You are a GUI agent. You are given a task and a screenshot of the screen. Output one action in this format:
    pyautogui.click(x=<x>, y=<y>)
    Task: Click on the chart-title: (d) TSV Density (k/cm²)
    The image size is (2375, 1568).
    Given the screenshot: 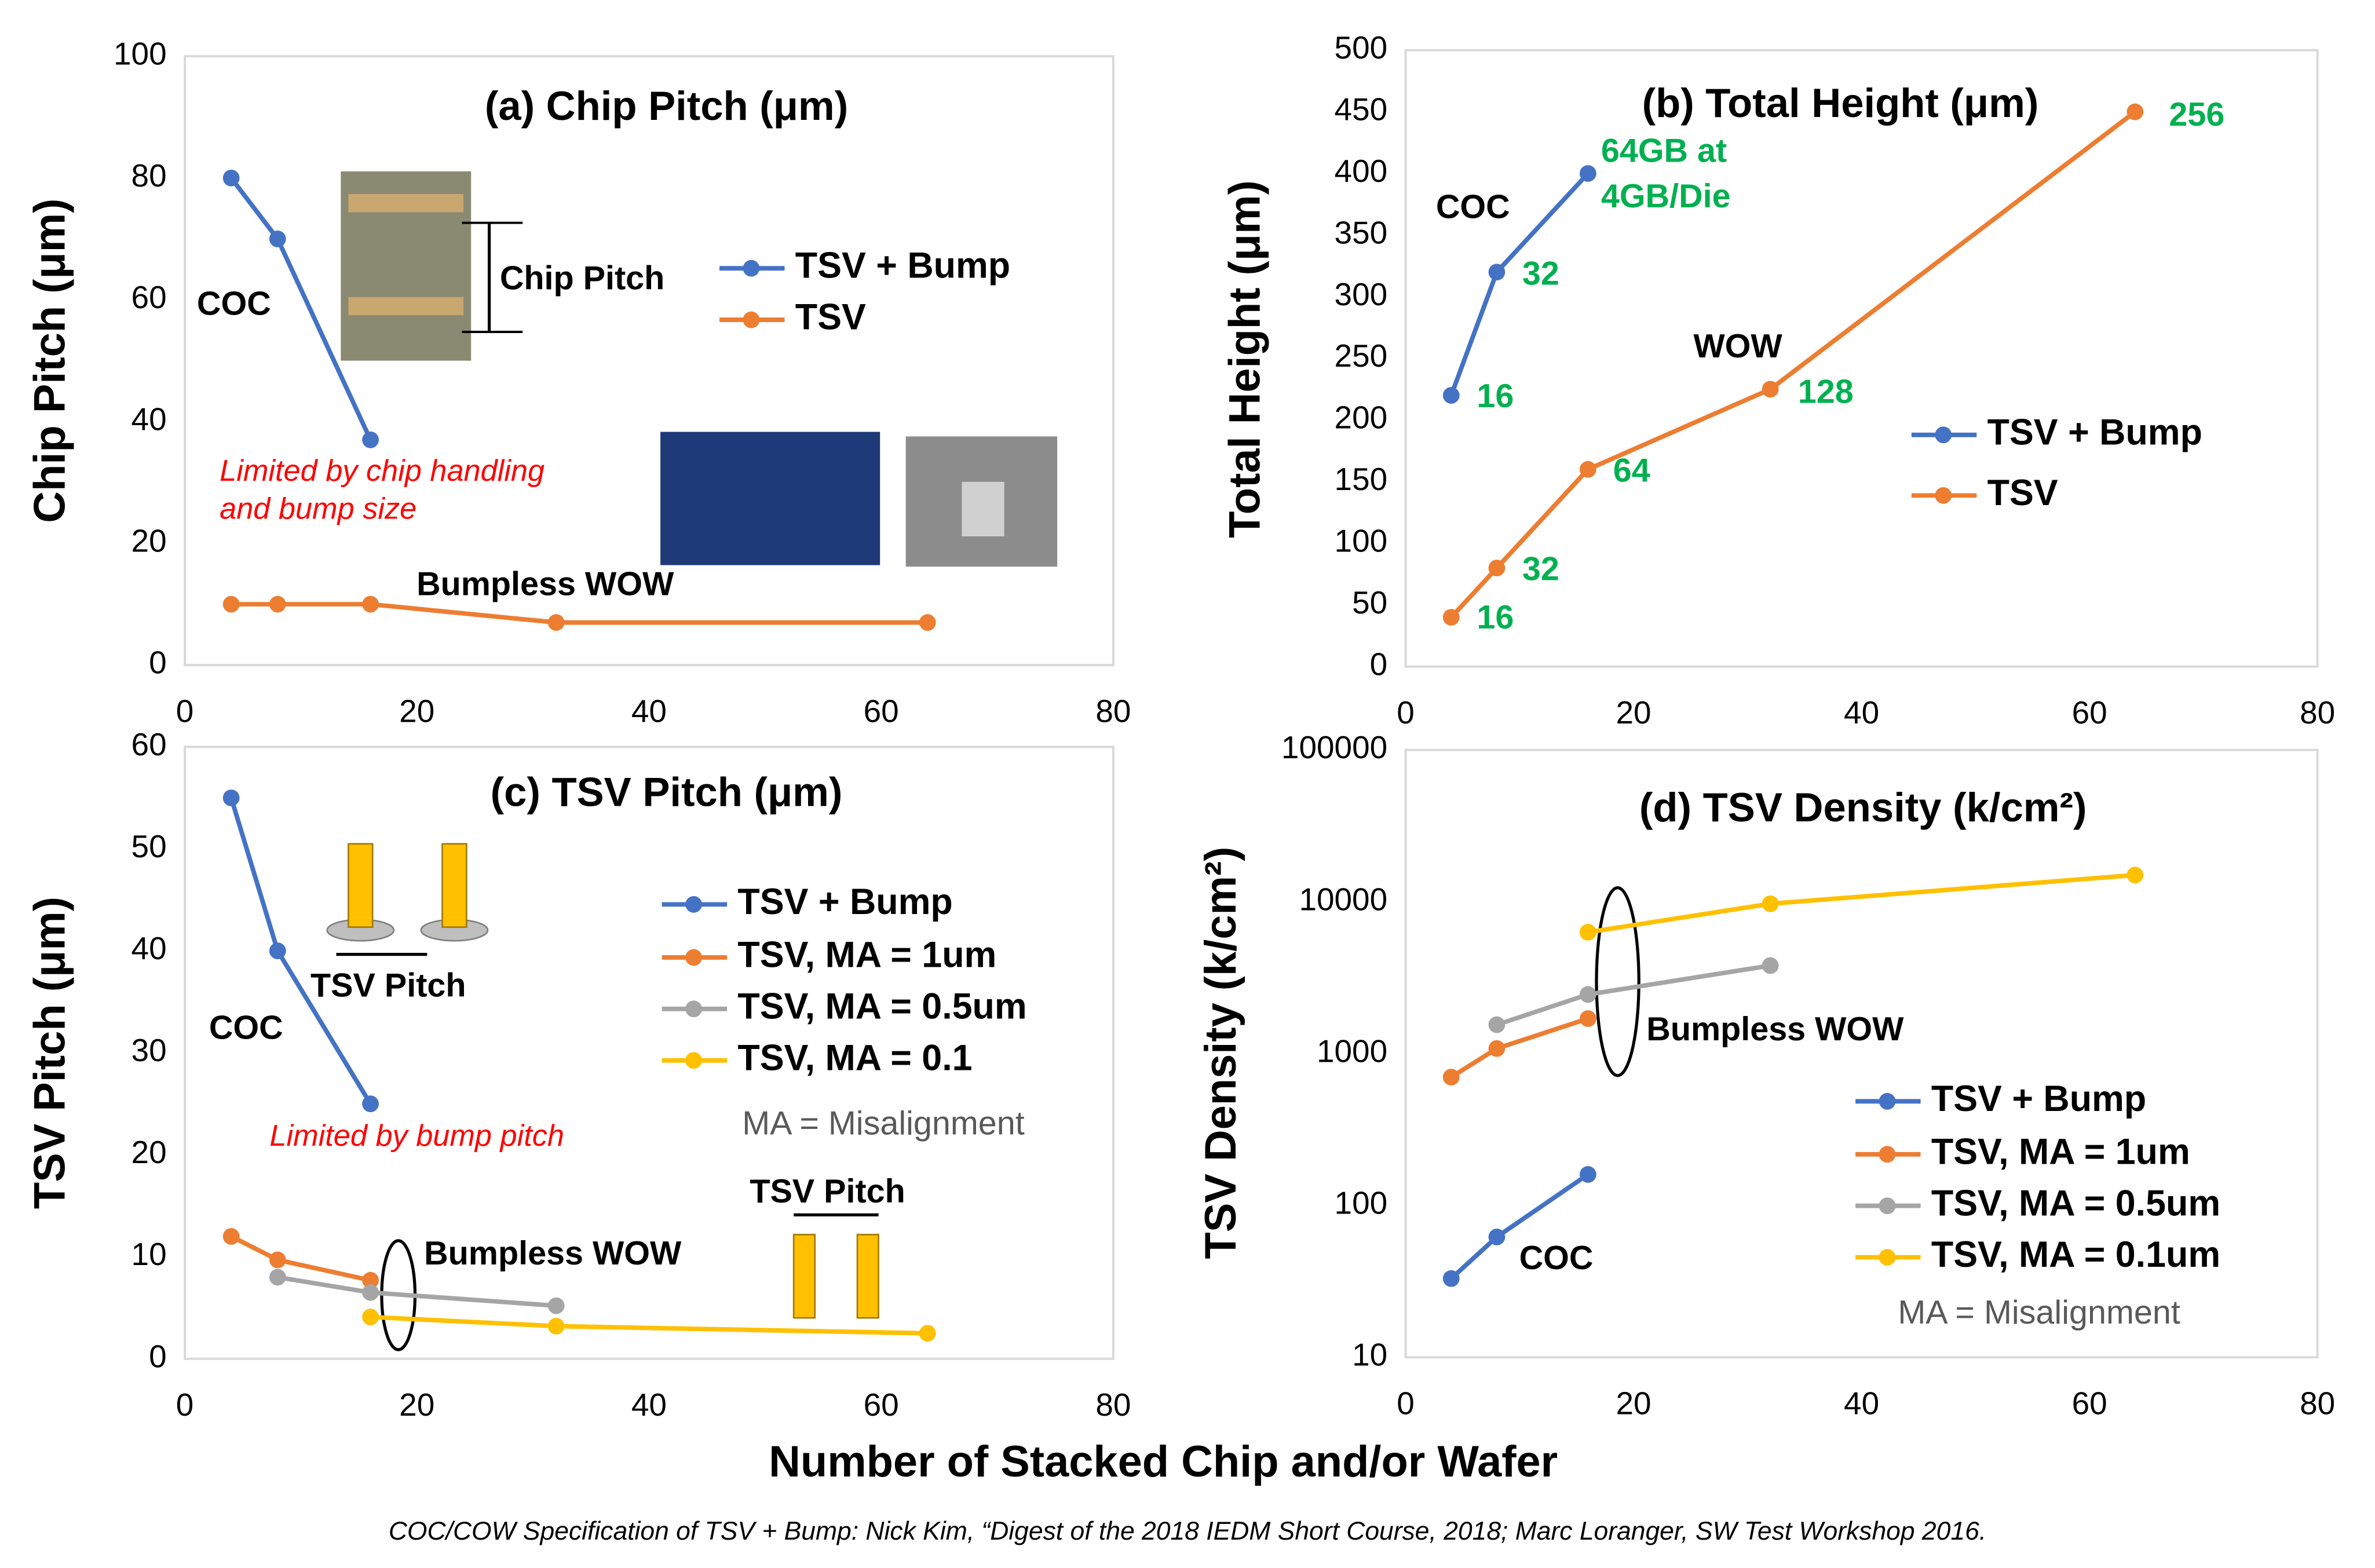 What is the action you would take?
    pyautogui.click(x=1863, y=807)
    